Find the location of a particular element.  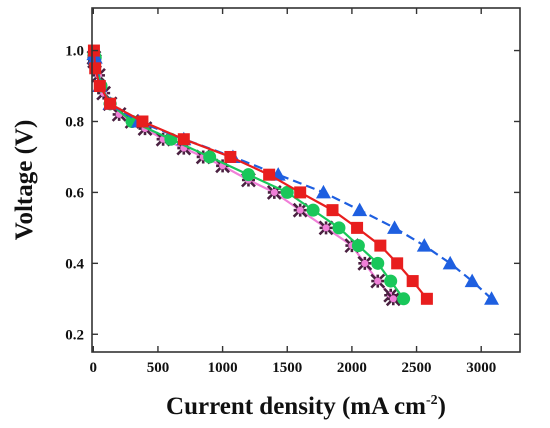

x-tick-label: 500 is located at coordinates (158, 368).